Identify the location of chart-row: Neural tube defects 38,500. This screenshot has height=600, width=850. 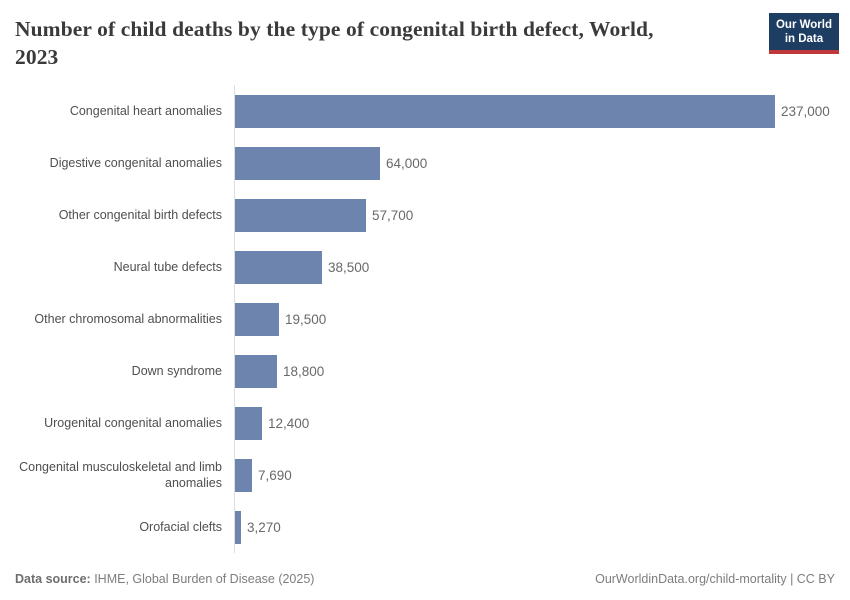
(425, 267).